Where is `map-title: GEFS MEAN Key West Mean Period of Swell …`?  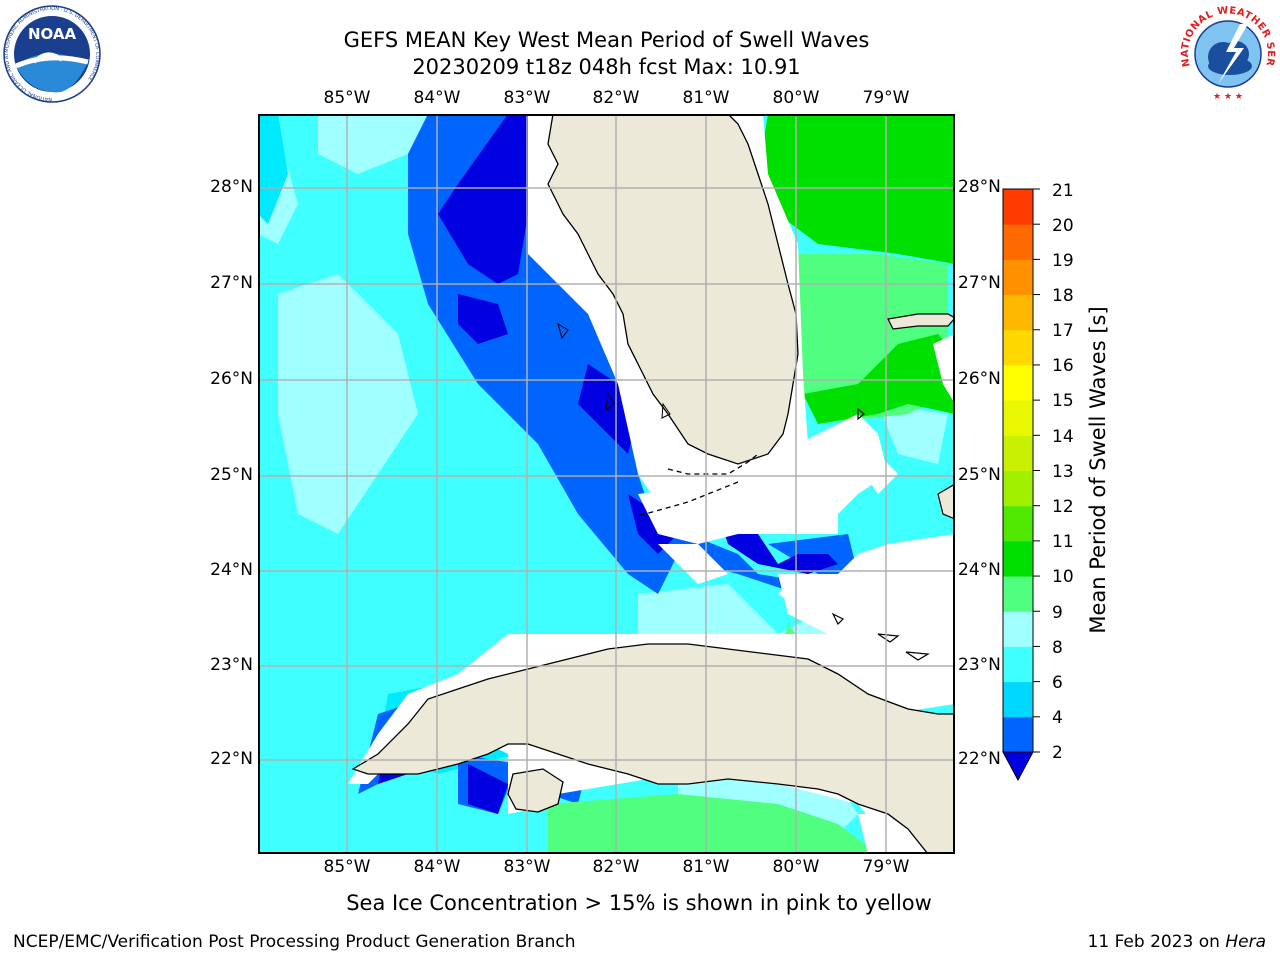 map-title: GEFS MEAN Key West Mean Period of Swell … is located at coordinates (606, 40).